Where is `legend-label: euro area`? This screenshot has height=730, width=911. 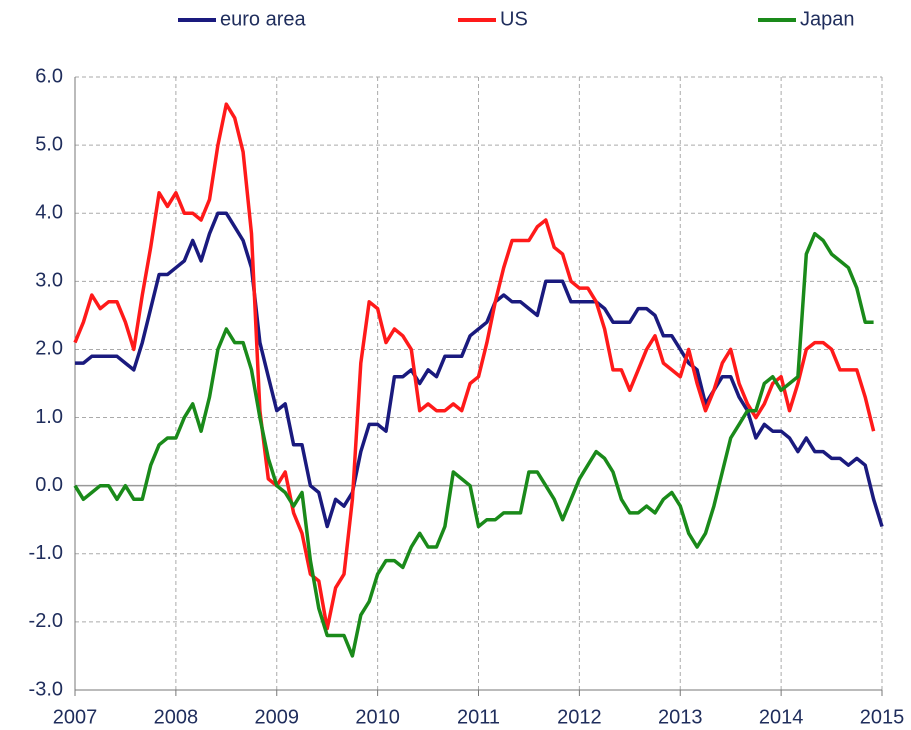 legend-label: euro area is located at coordinates (263, 19).